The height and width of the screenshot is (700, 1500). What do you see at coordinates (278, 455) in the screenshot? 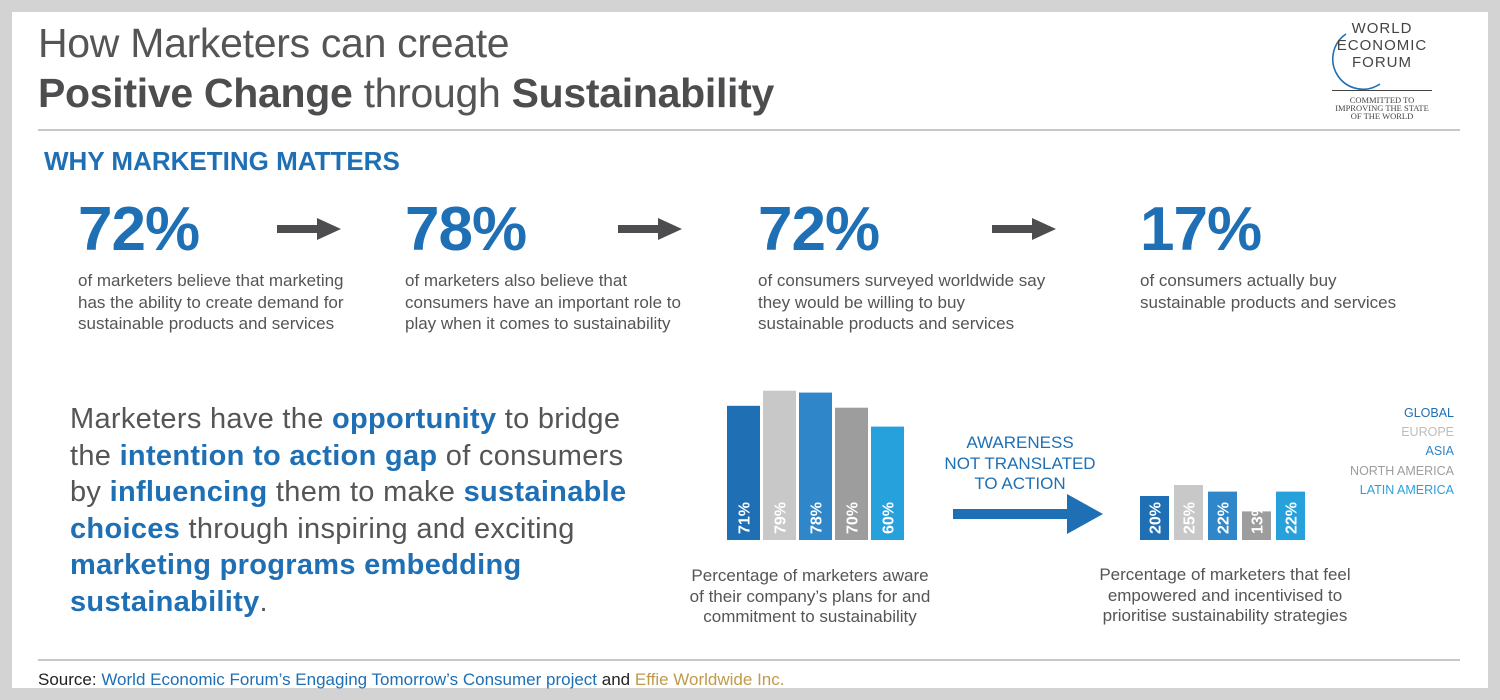
I see `paragraph-emphasis: intention to action gap` at bounding box center [278, 455].